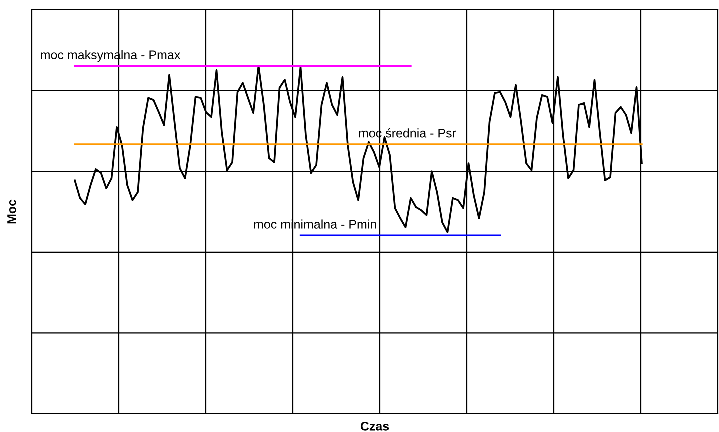 This screenshot has height=432, width=719. Describe the element at coordinates (375, 426) in the screenshot. I see `x-axis-title: Czas` at that location.